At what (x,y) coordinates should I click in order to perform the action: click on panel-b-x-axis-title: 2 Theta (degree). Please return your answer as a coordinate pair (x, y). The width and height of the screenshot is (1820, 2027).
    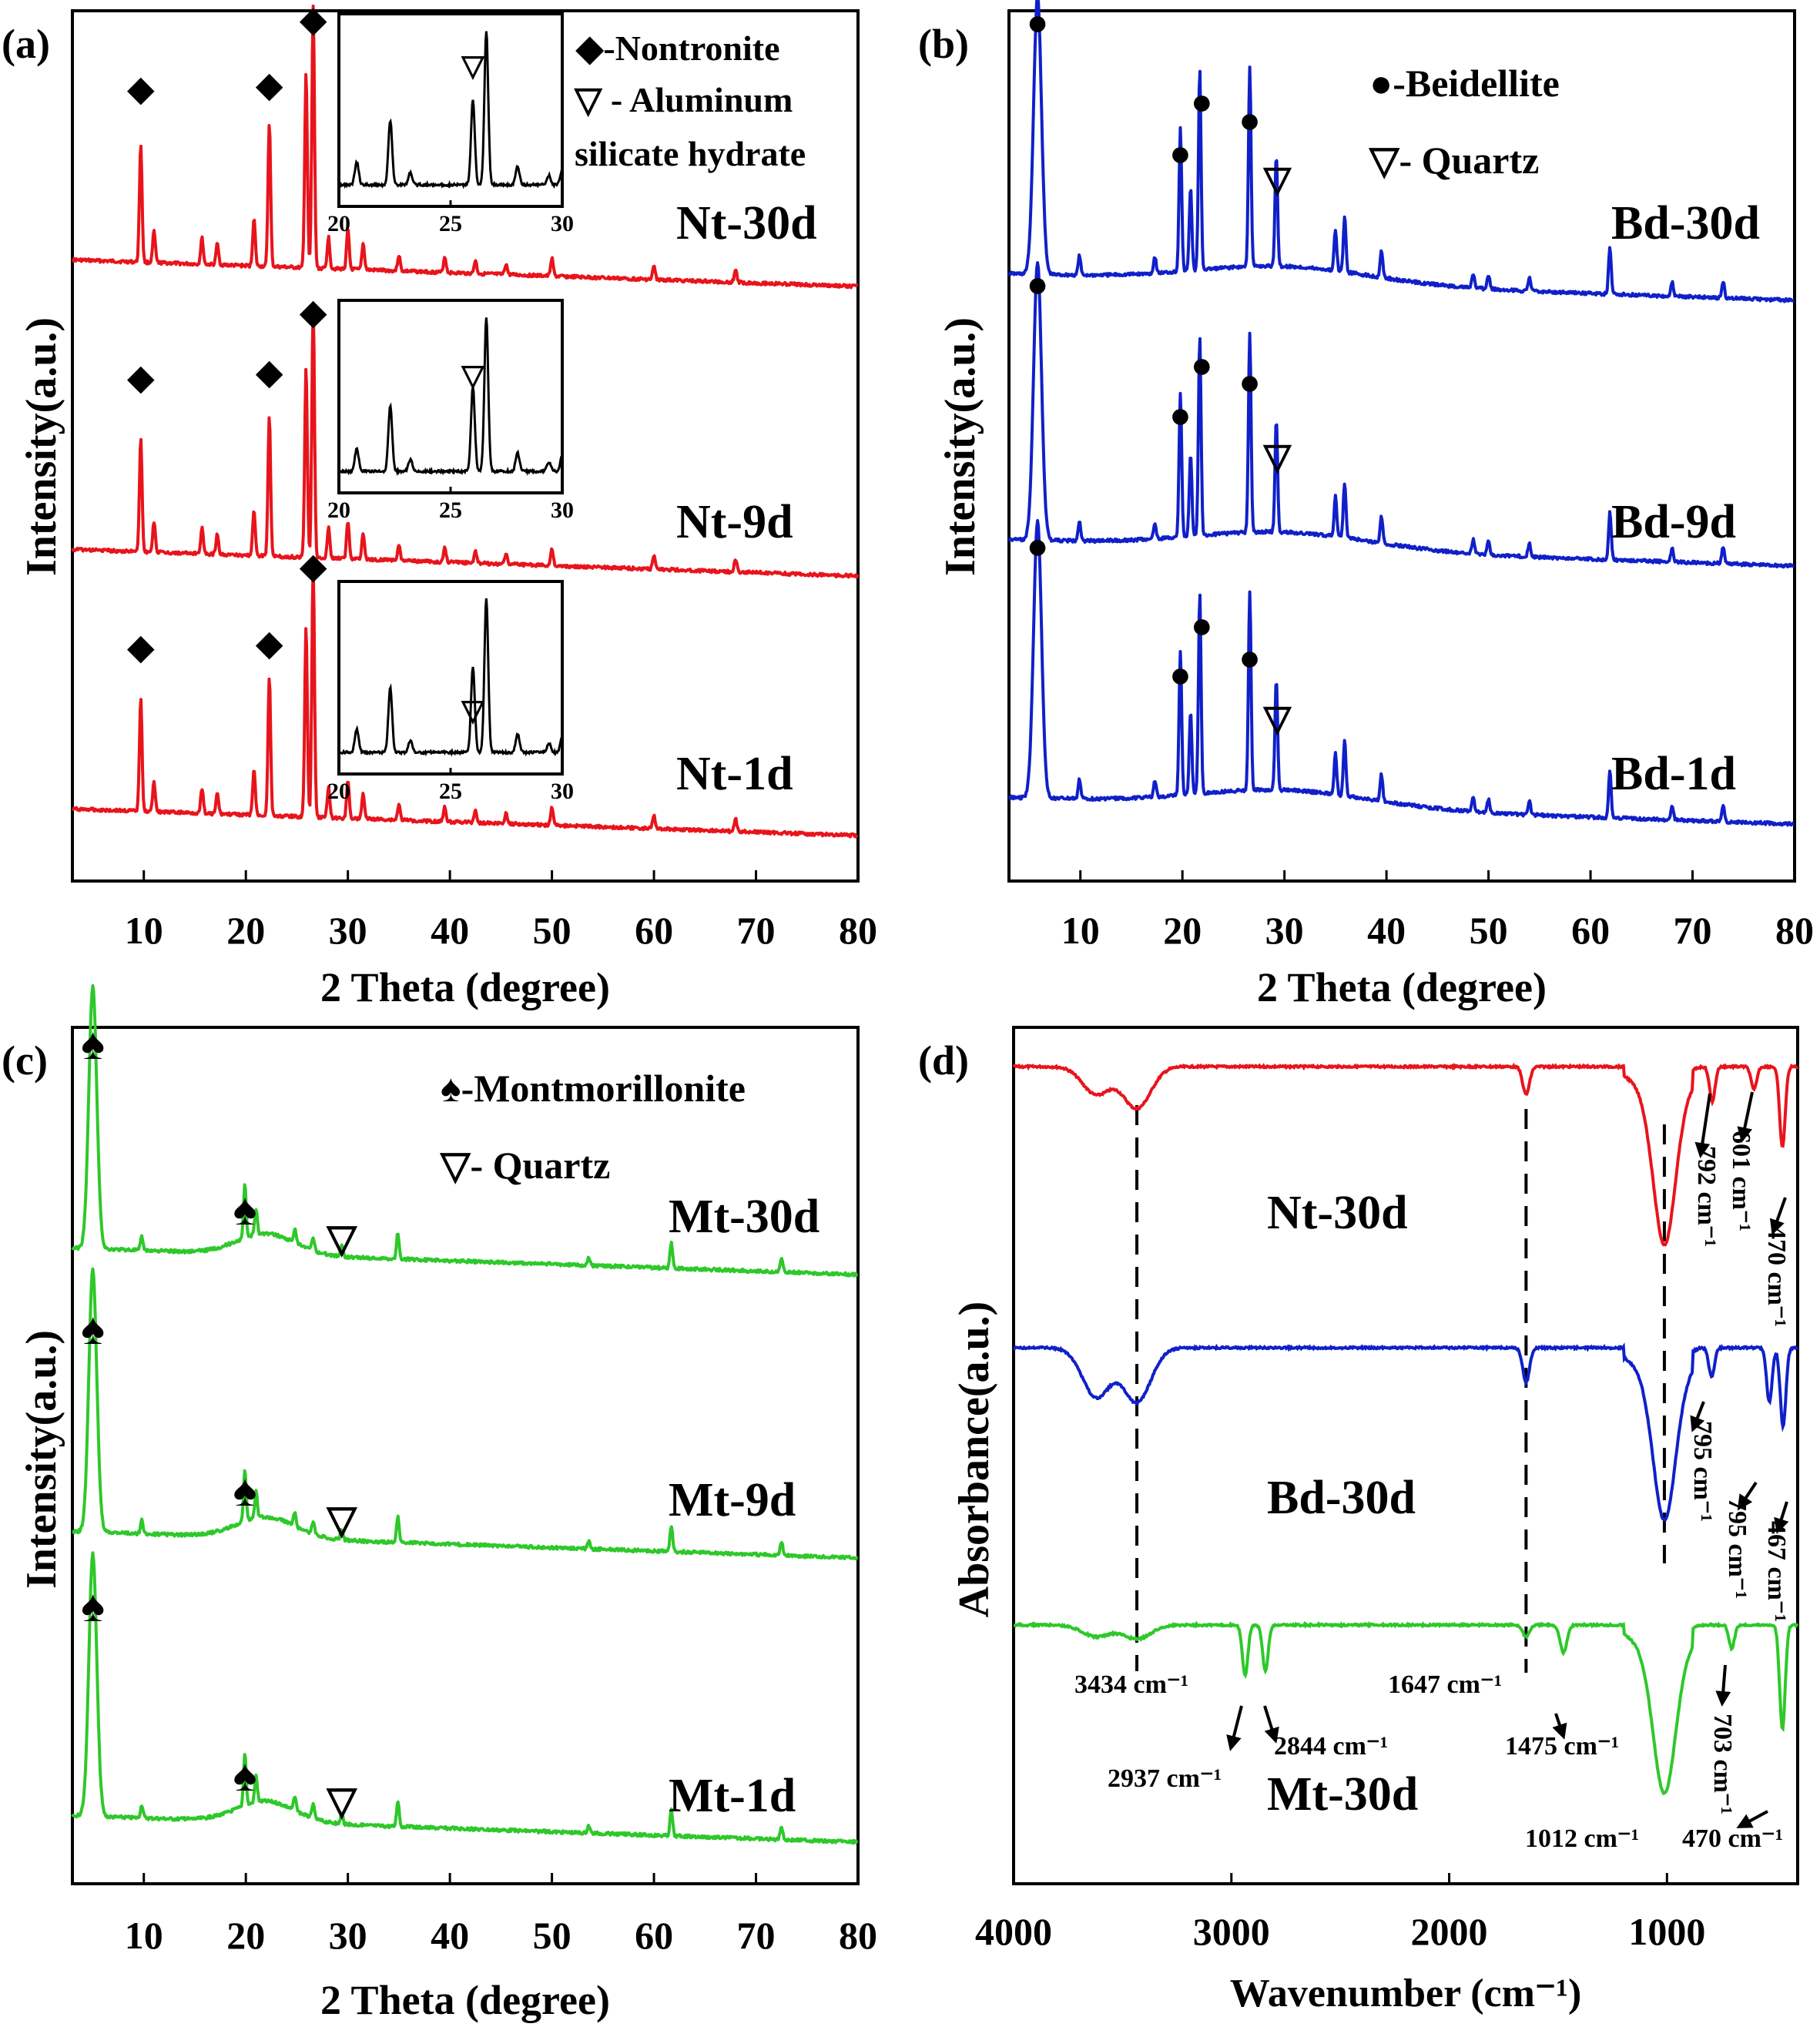
    Looking at the image, I should click on (1402, 987).